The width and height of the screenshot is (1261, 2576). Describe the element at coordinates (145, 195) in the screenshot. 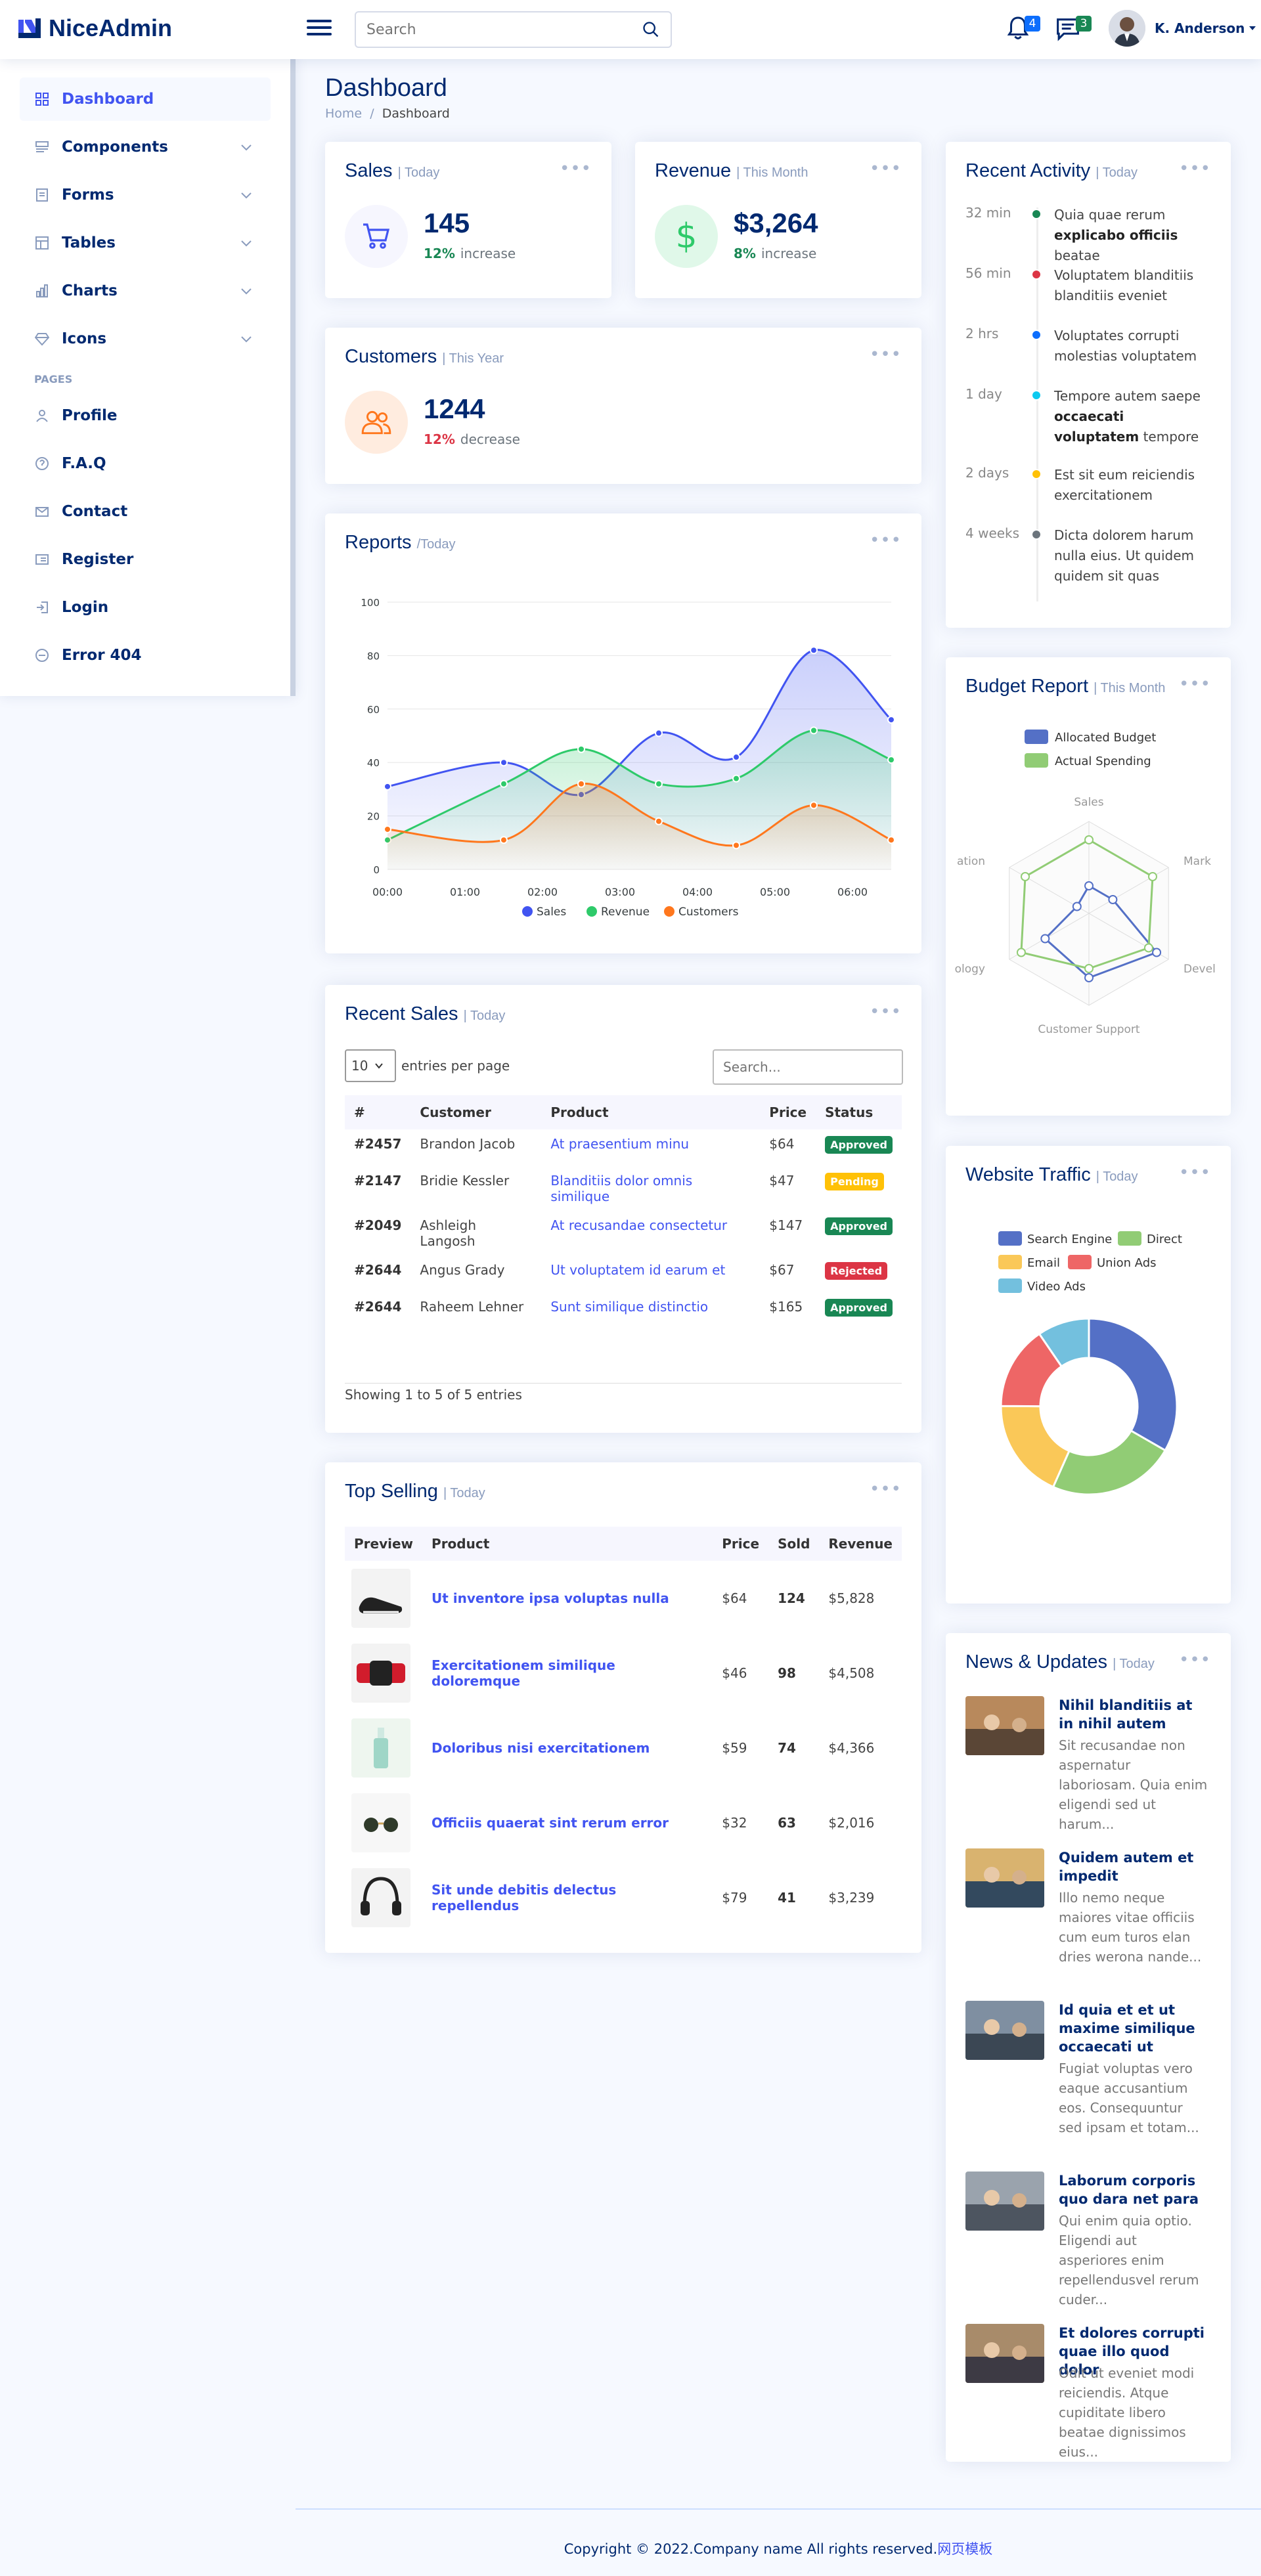

I see `sidebar-item-forms: Forms` at that location.